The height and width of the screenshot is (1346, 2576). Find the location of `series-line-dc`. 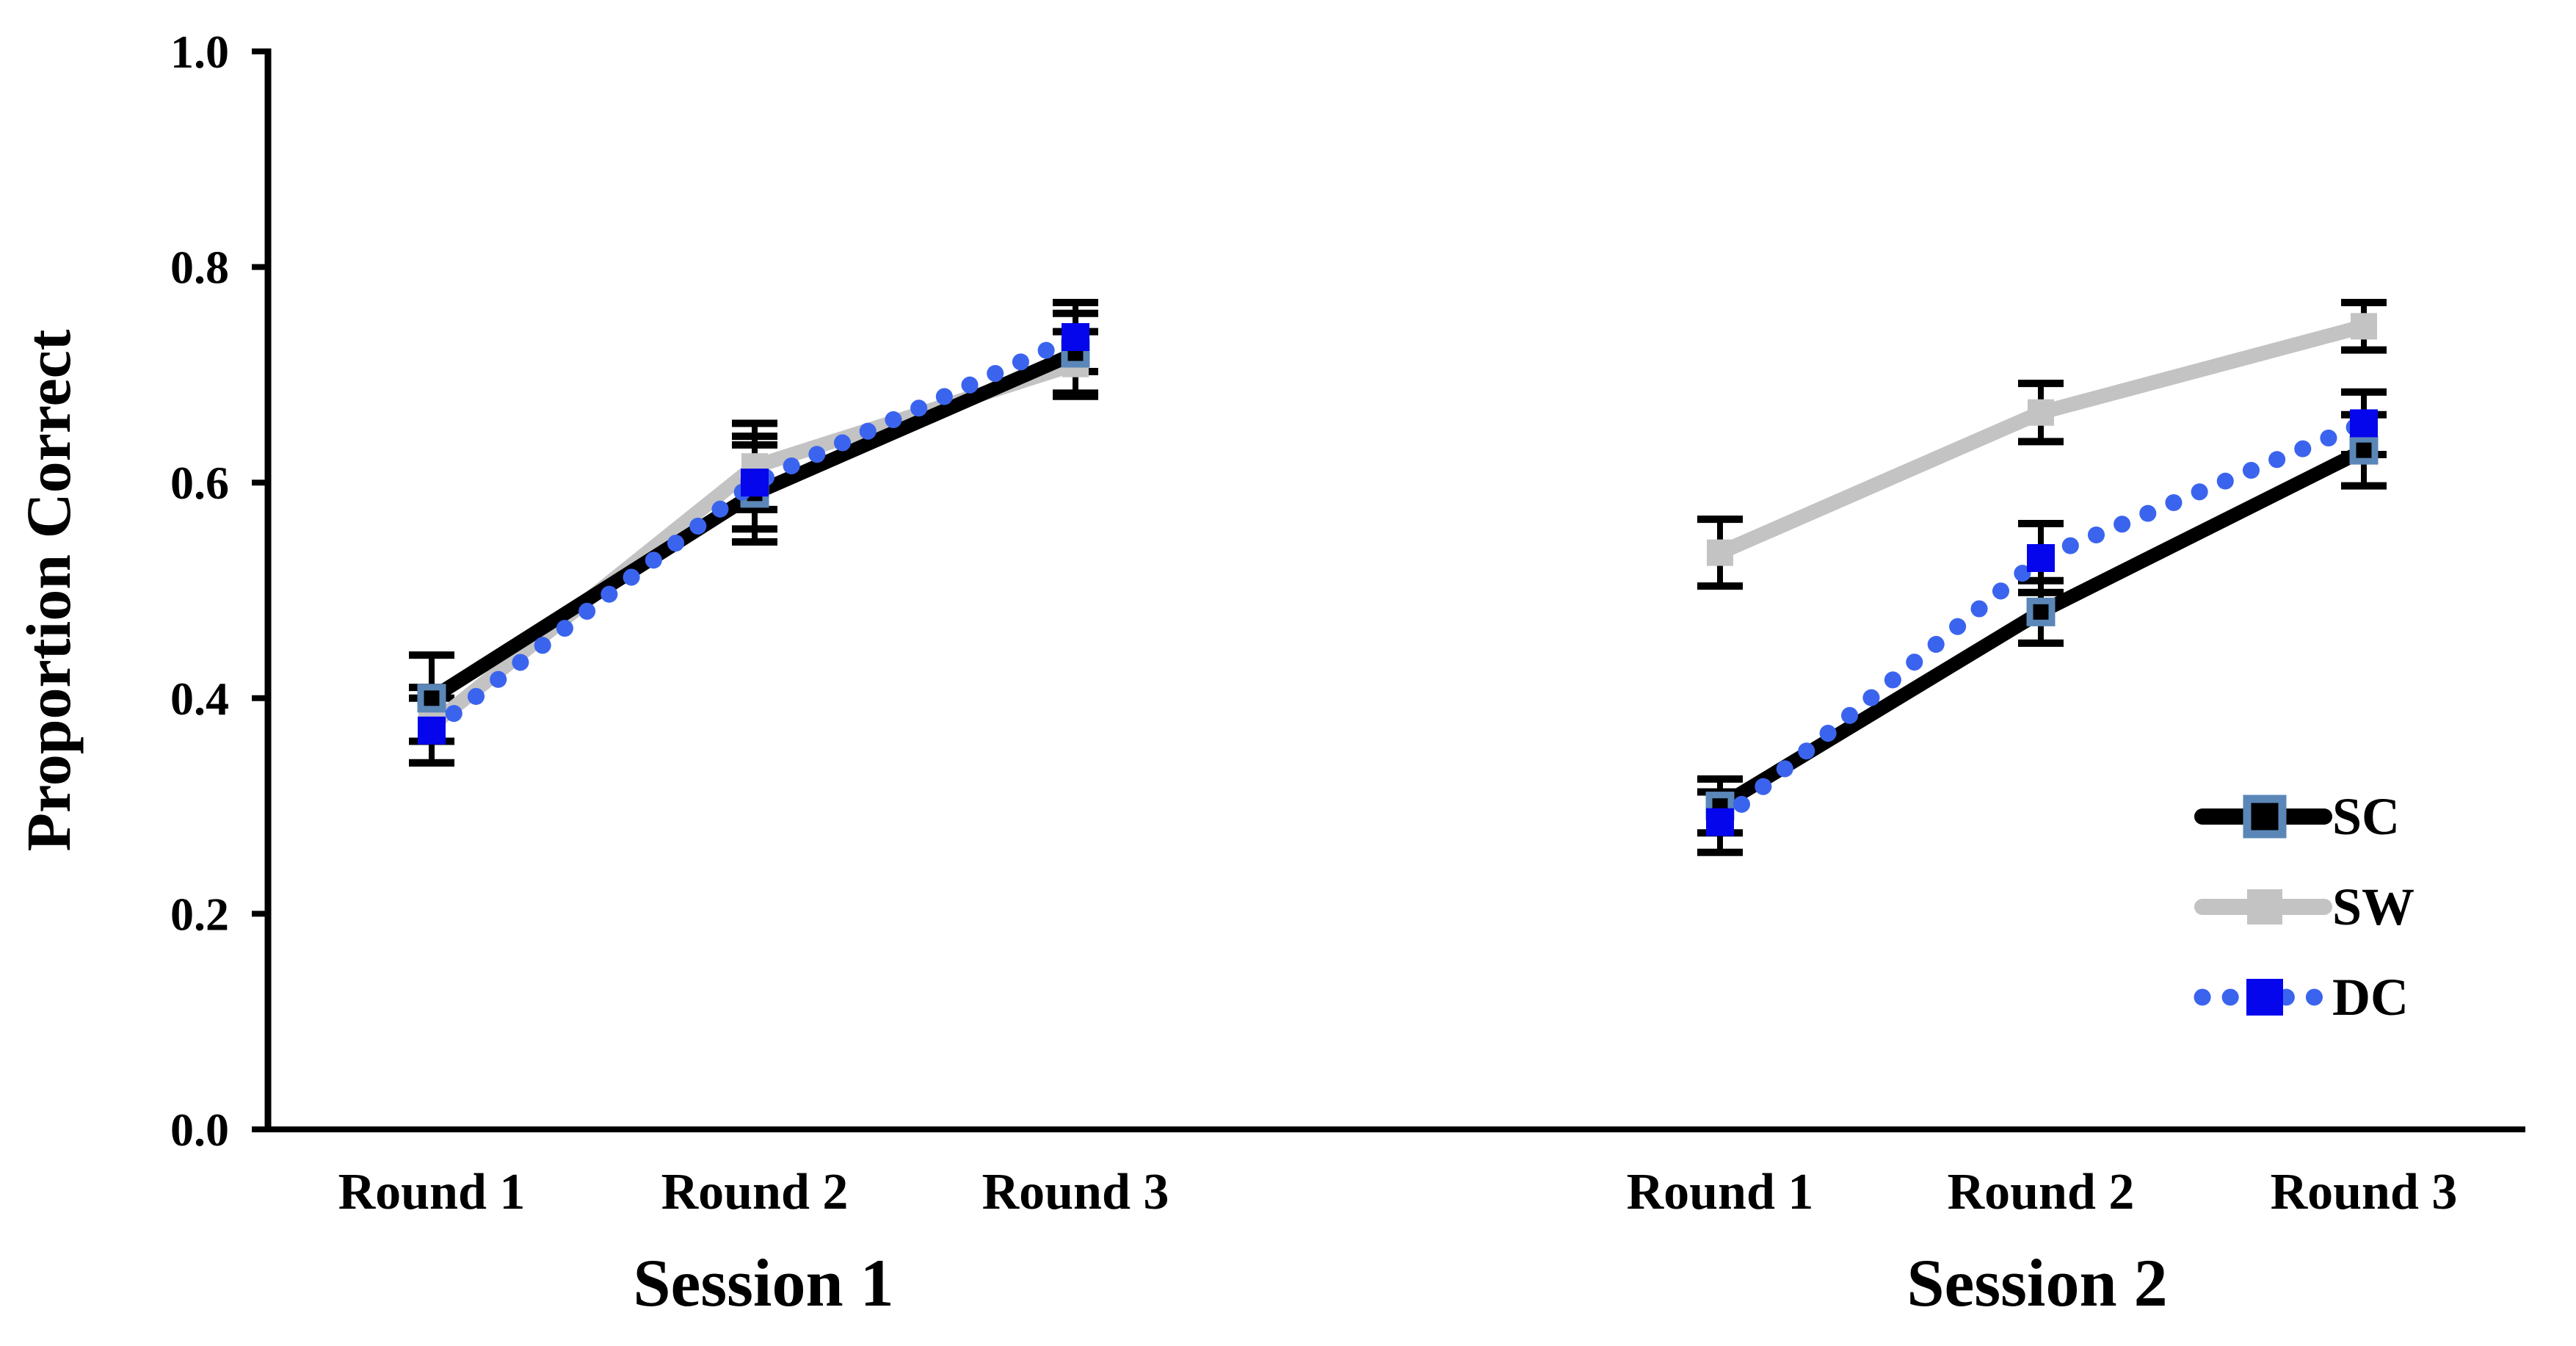

series-line-dc is located at coordinates (754, 533).